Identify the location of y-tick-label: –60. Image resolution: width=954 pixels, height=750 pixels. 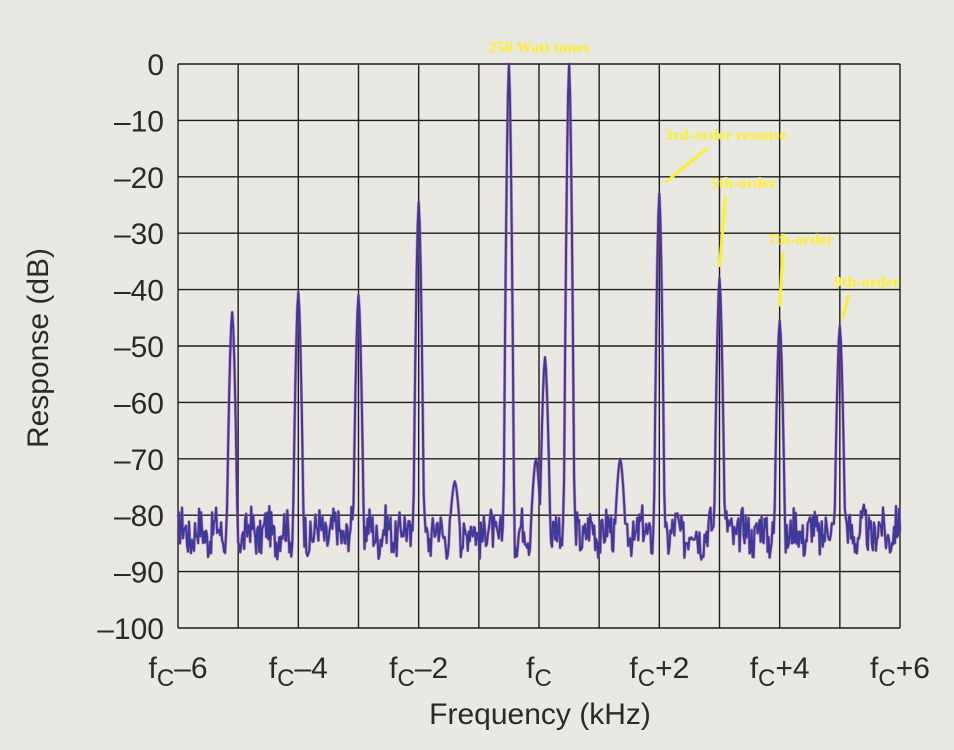
(139, 403).